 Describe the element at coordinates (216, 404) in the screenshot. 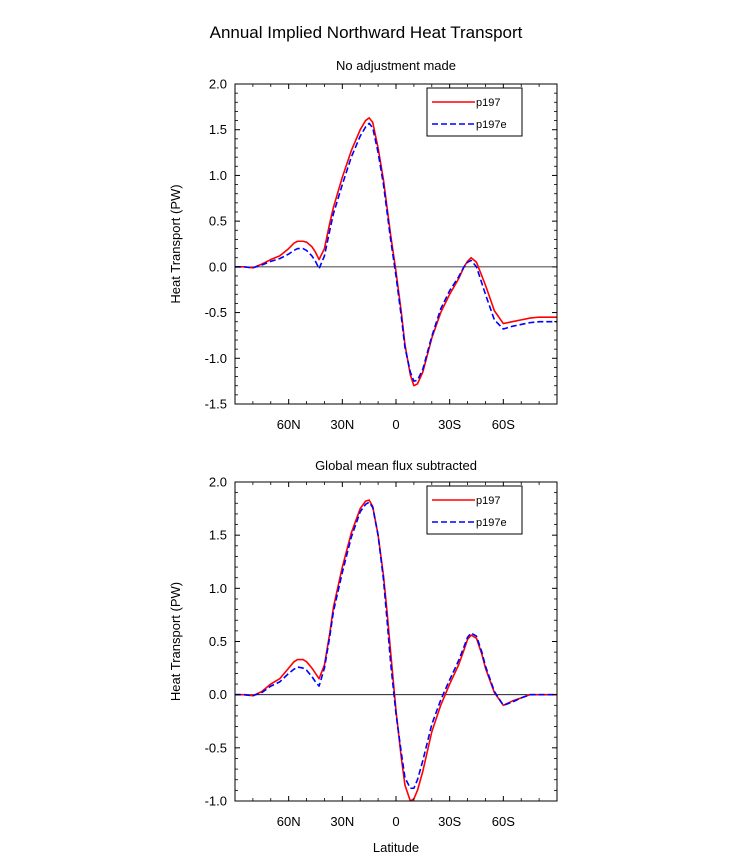

I see `y-tick-label: -1.5` at that location.